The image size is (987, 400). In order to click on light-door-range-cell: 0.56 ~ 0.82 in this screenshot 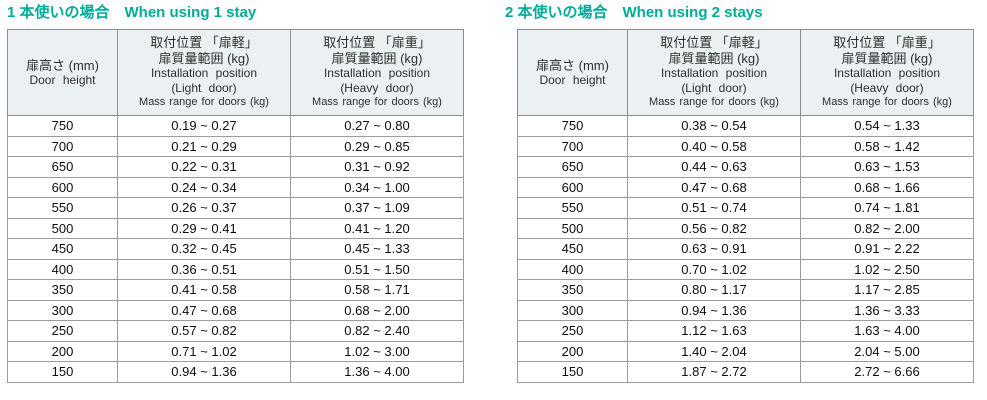, I will do `click(714, 228)`.